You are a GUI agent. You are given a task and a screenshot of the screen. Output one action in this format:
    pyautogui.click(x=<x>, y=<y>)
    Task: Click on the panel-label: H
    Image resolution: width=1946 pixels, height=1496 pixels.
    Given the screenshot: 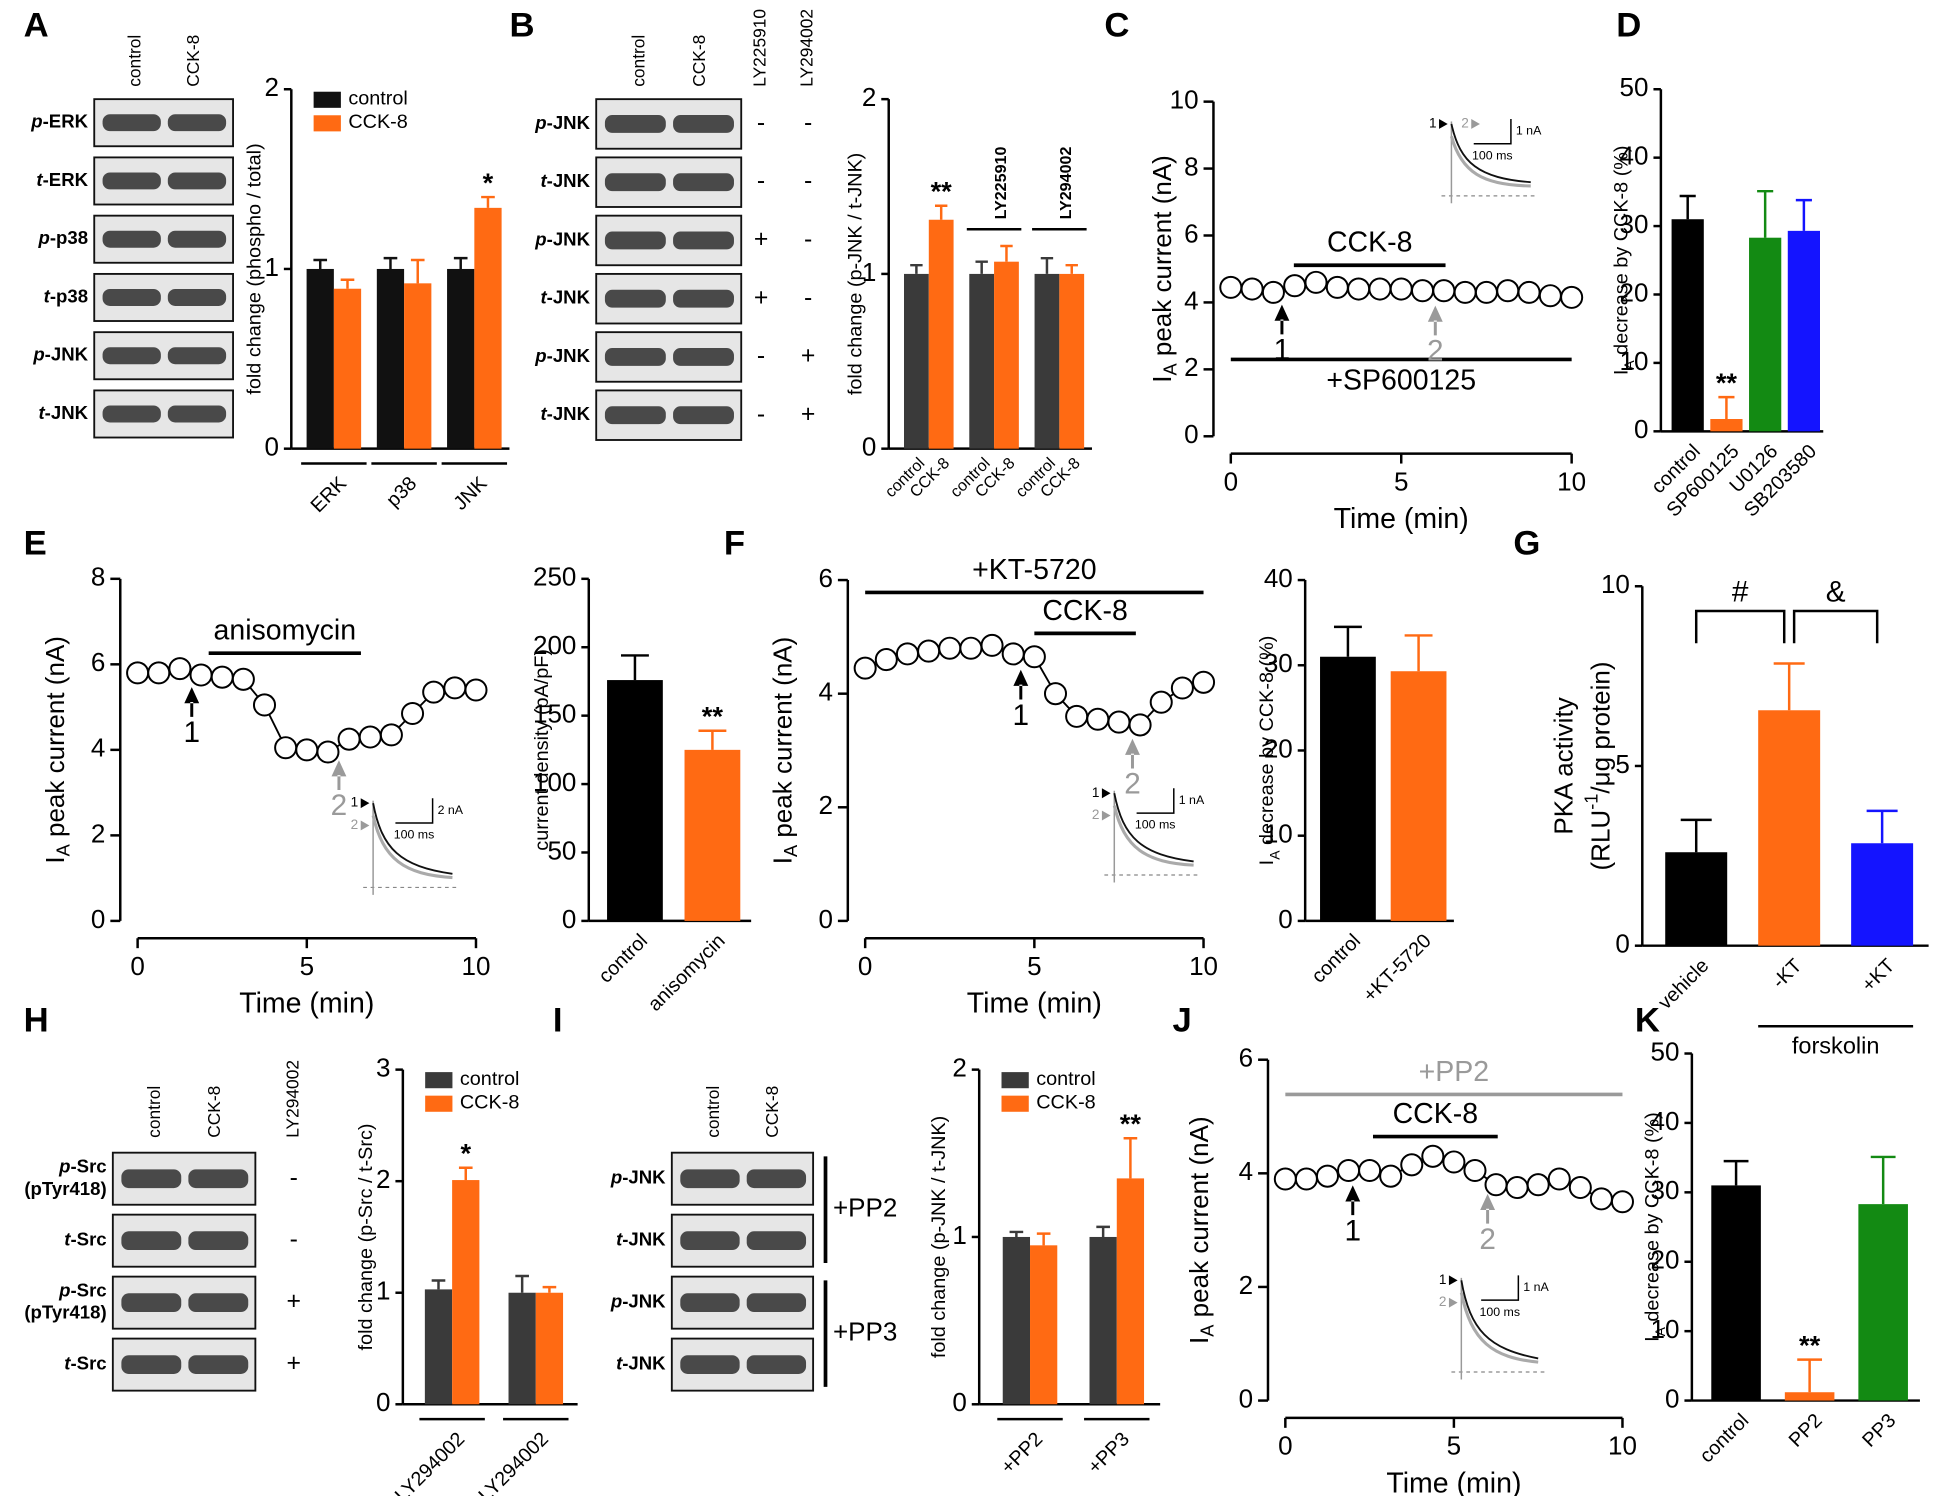 What is the action you would take?
    pyautogui.click(x=36, y=1021)
    